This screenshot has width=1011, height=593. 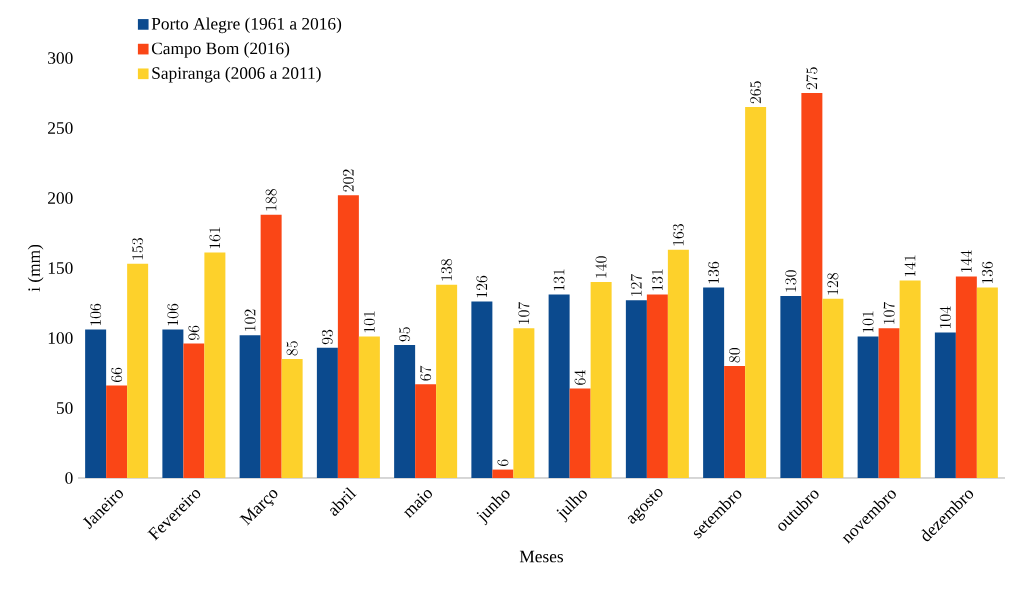 I want to click on data-label: 126, so click(x=482, y=286).